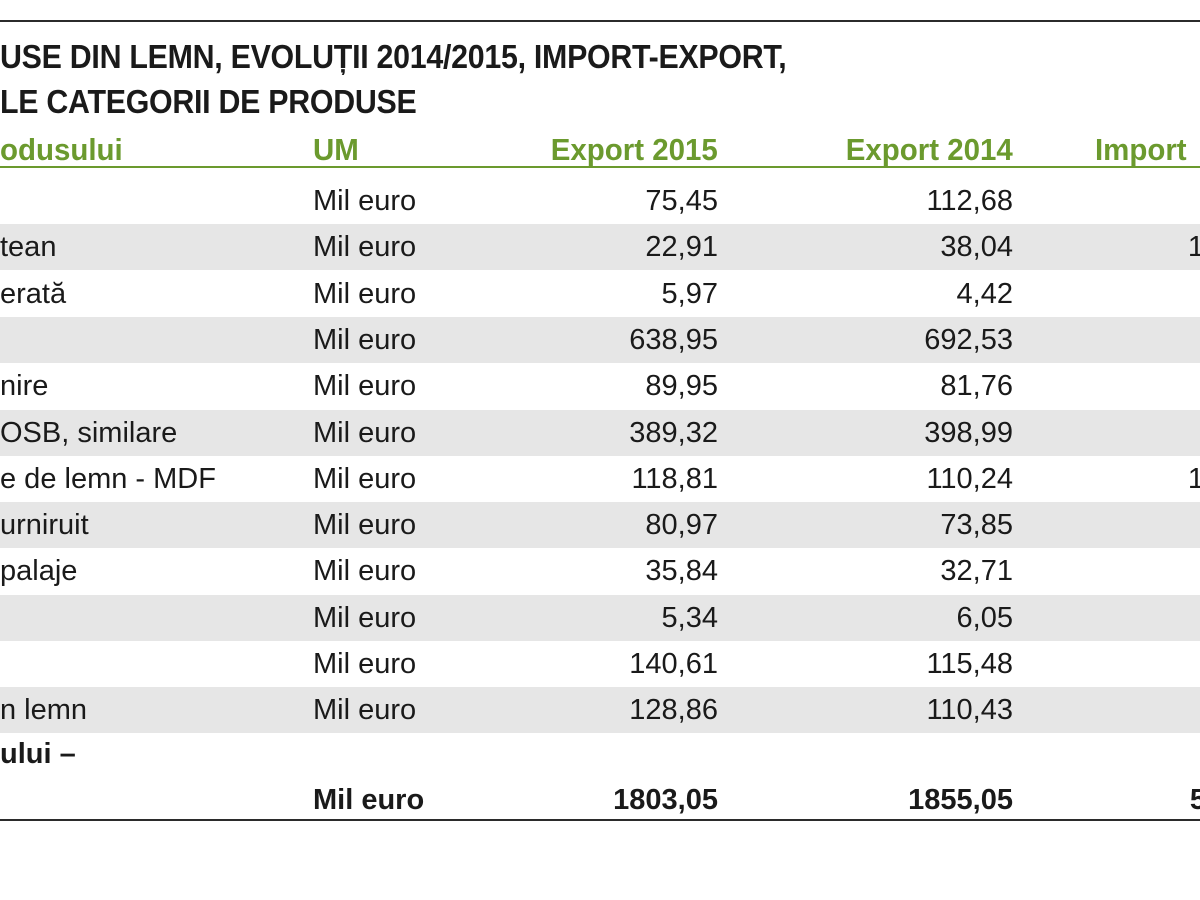 This screenshot has height=900, width=1200. Describe the element at coordinates (39, 571) in the screenshot. I see `row-product-name: palaje` at that location.